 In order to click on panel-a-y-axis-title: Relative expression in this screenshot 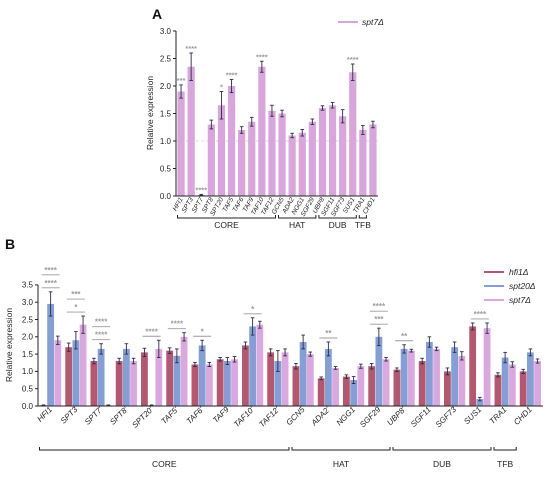, I will do `click(150, 113)`.